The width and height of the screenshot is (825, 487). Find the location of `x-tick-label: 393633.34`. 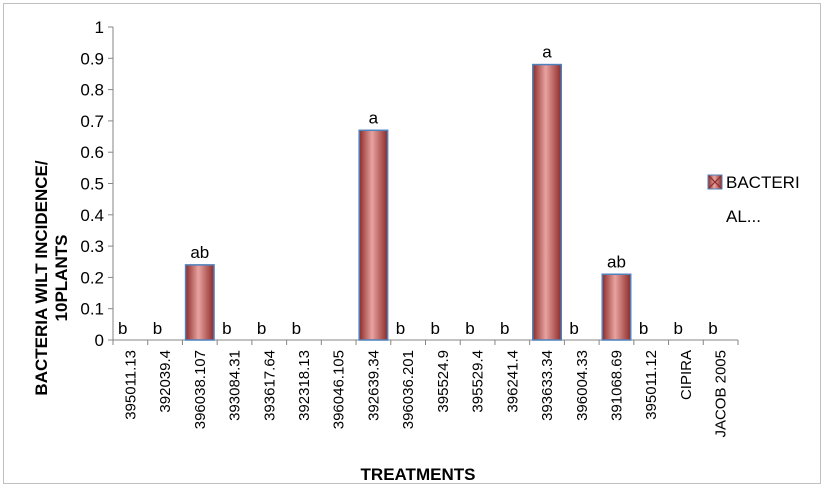

x-tick-label: 393633.34 is located at coordinates (547, 385).